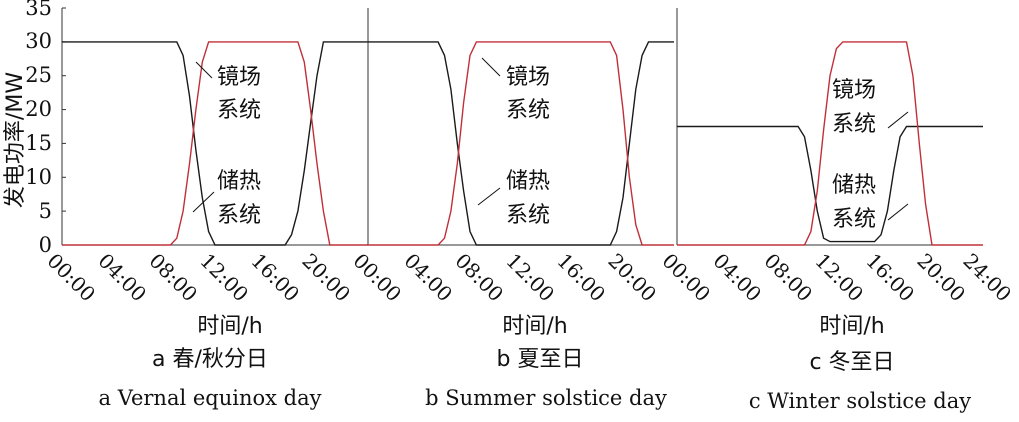  I want to click on y-tick-label: 20, so click(38, 109).